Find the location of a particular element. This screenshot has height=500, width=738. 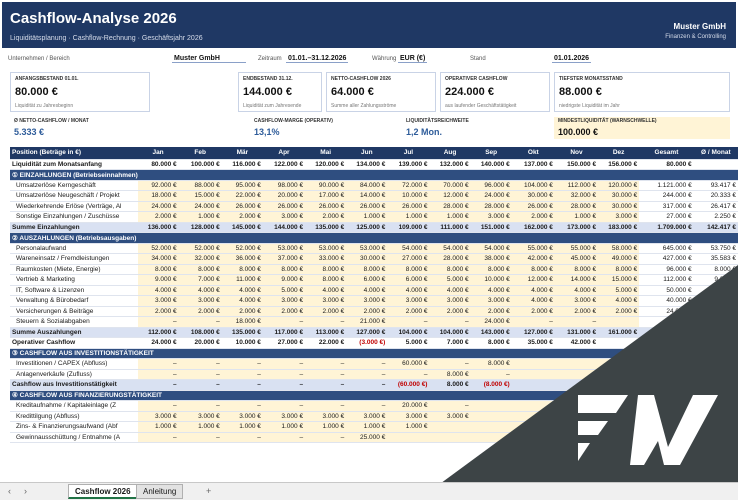

add-sheet-button: + is located at coordinates (209, 491).